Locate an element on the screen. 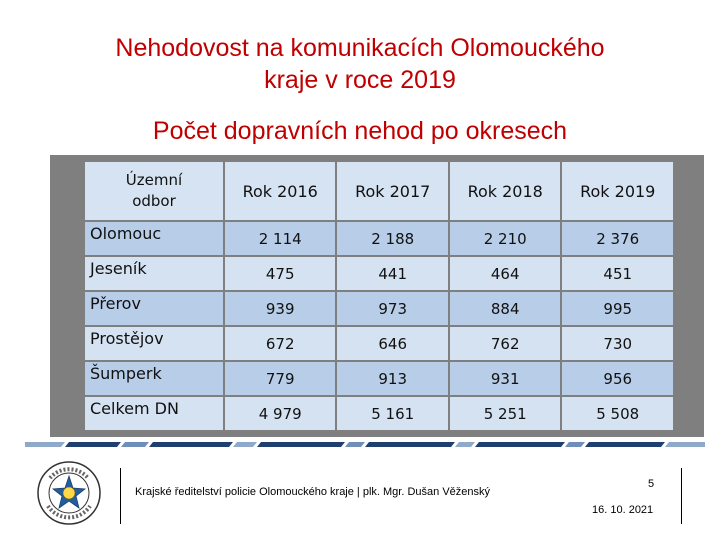  footer-box is located at coordinates (401, 496).